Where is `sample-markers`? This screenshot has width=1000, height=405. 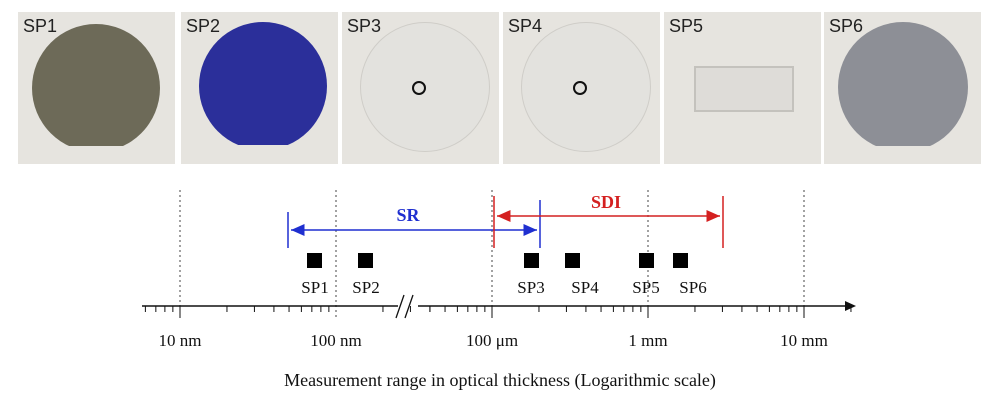 sample-markers is located at coordinates (497, 260).